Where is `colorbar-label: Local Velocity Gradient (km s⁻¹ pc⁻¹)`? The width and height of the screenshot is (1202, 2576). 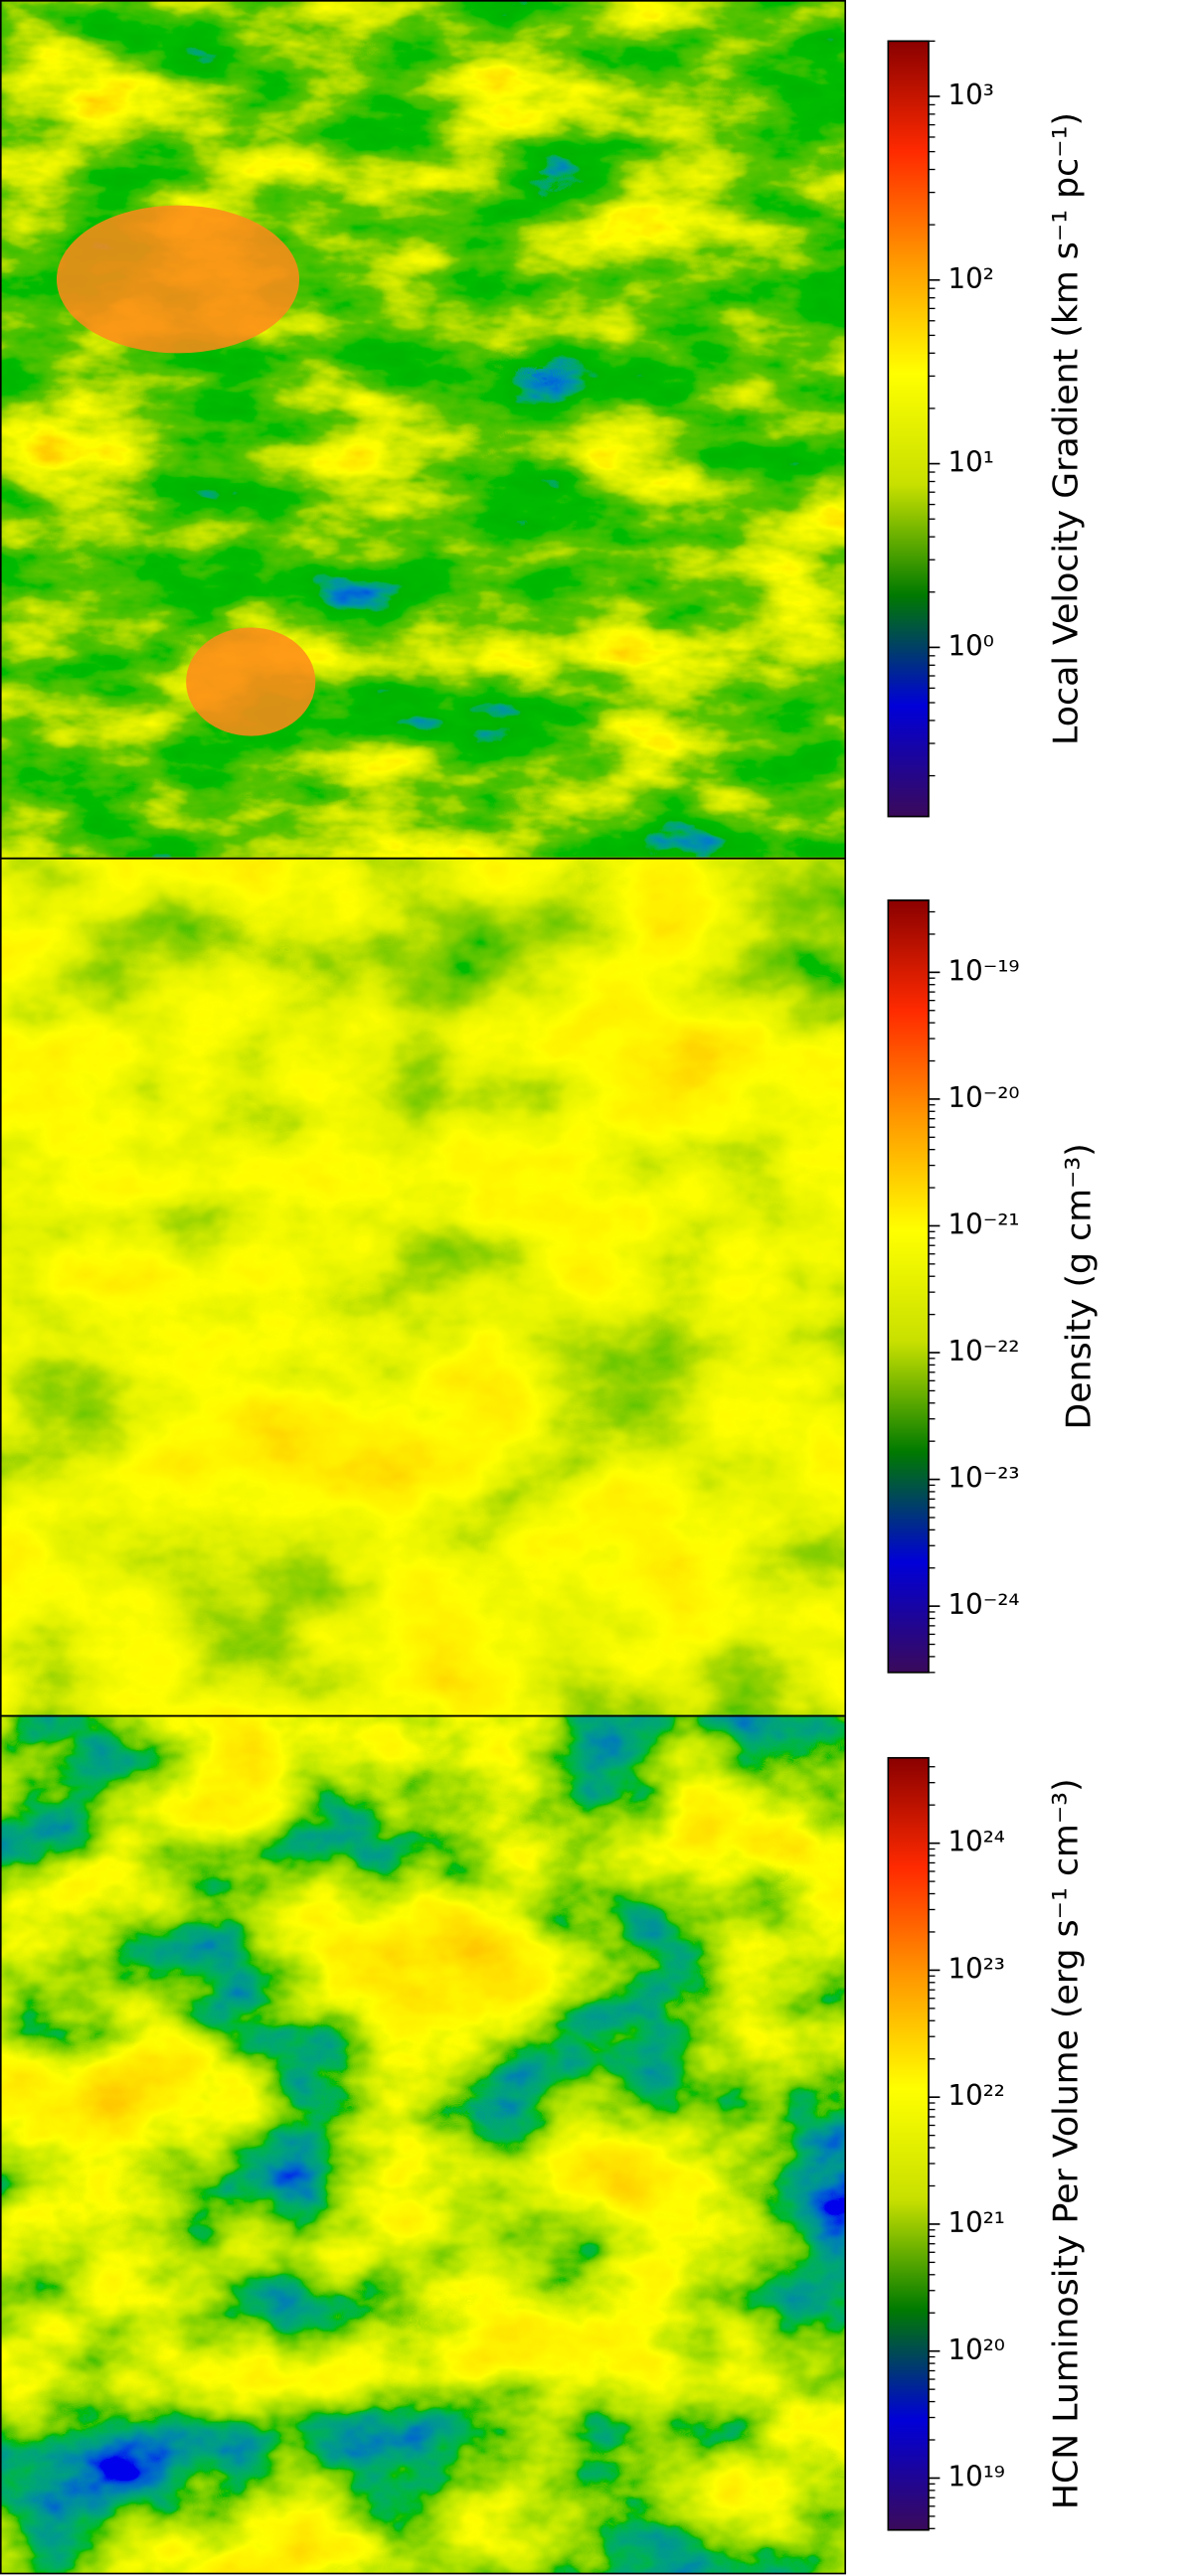 colorbar-label: Local Velocity Gradient (km s⁻¹ pc⁻¹) is located at coordinates (1067, 428).